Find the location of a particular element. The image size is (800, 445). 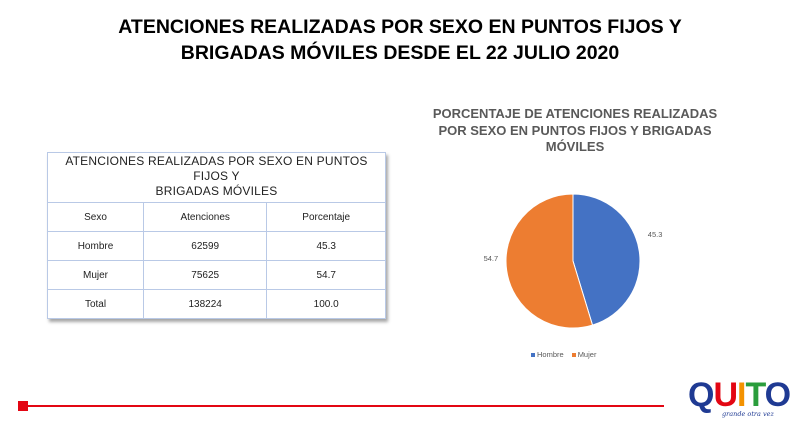

cell-sexo: Total is located at coordinates (96, 303).